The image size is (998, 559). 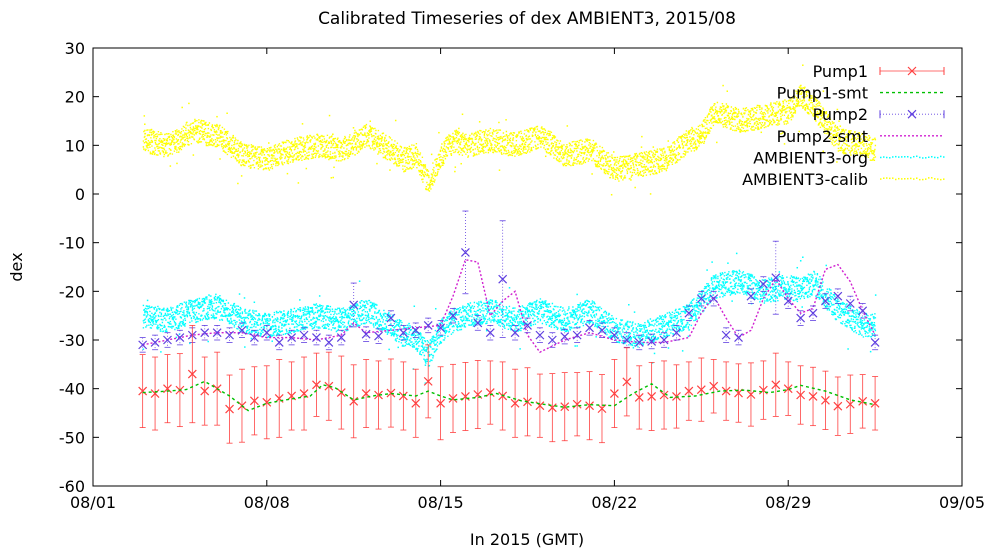 What do you see at coordinates (912, 71) in the screenshot?
I see `legend-marker` at bounding box center [912, 71].